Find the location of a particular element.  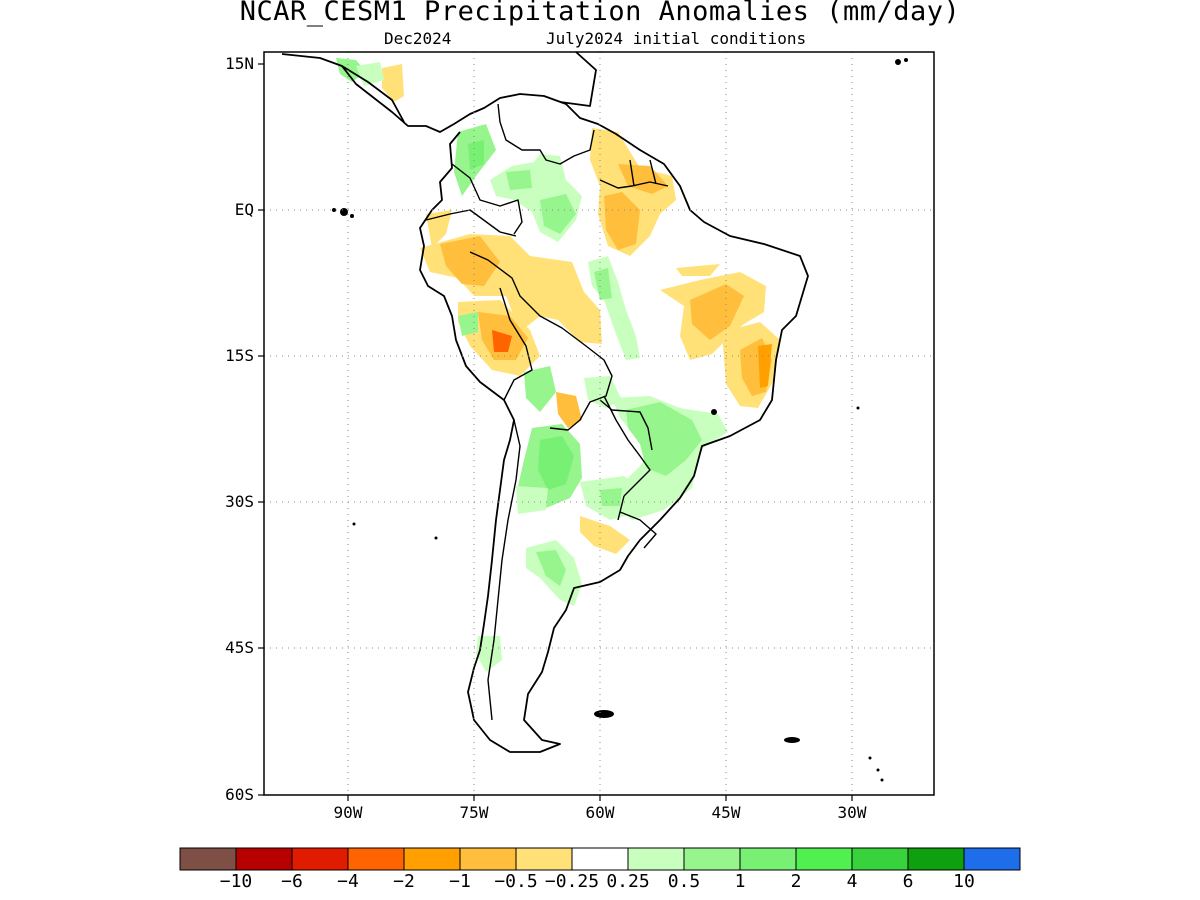

lon-label-90w: 90W is located at coordinates (348, 812).